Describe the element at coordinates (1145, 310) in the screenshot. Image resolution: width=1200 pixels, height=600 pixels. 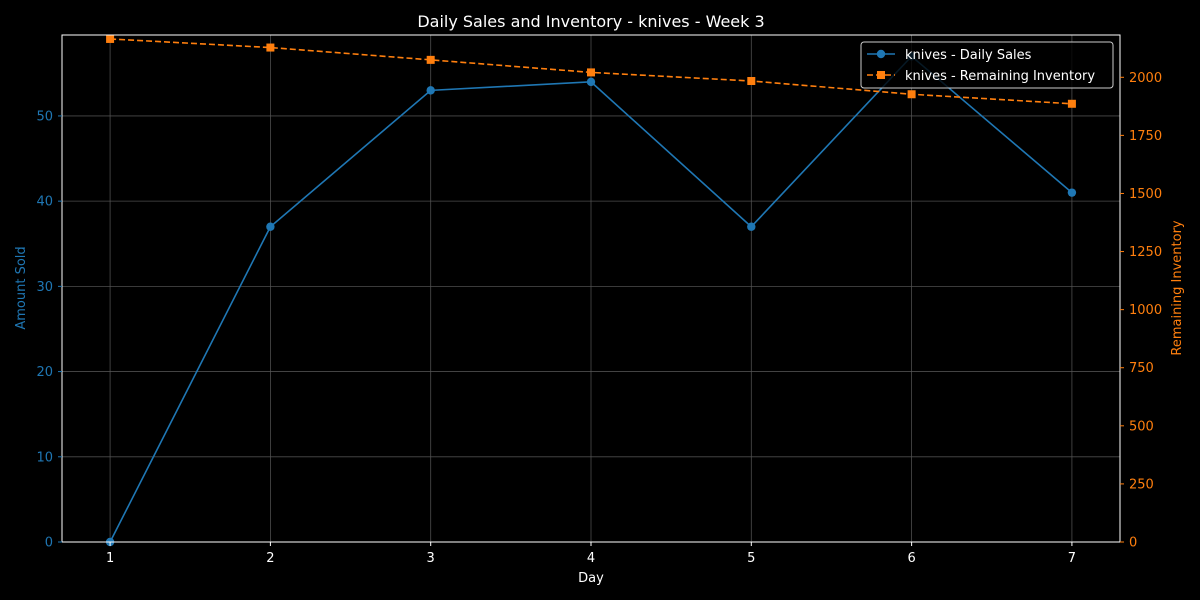
I see `right-tick-label: 1000` at that location.